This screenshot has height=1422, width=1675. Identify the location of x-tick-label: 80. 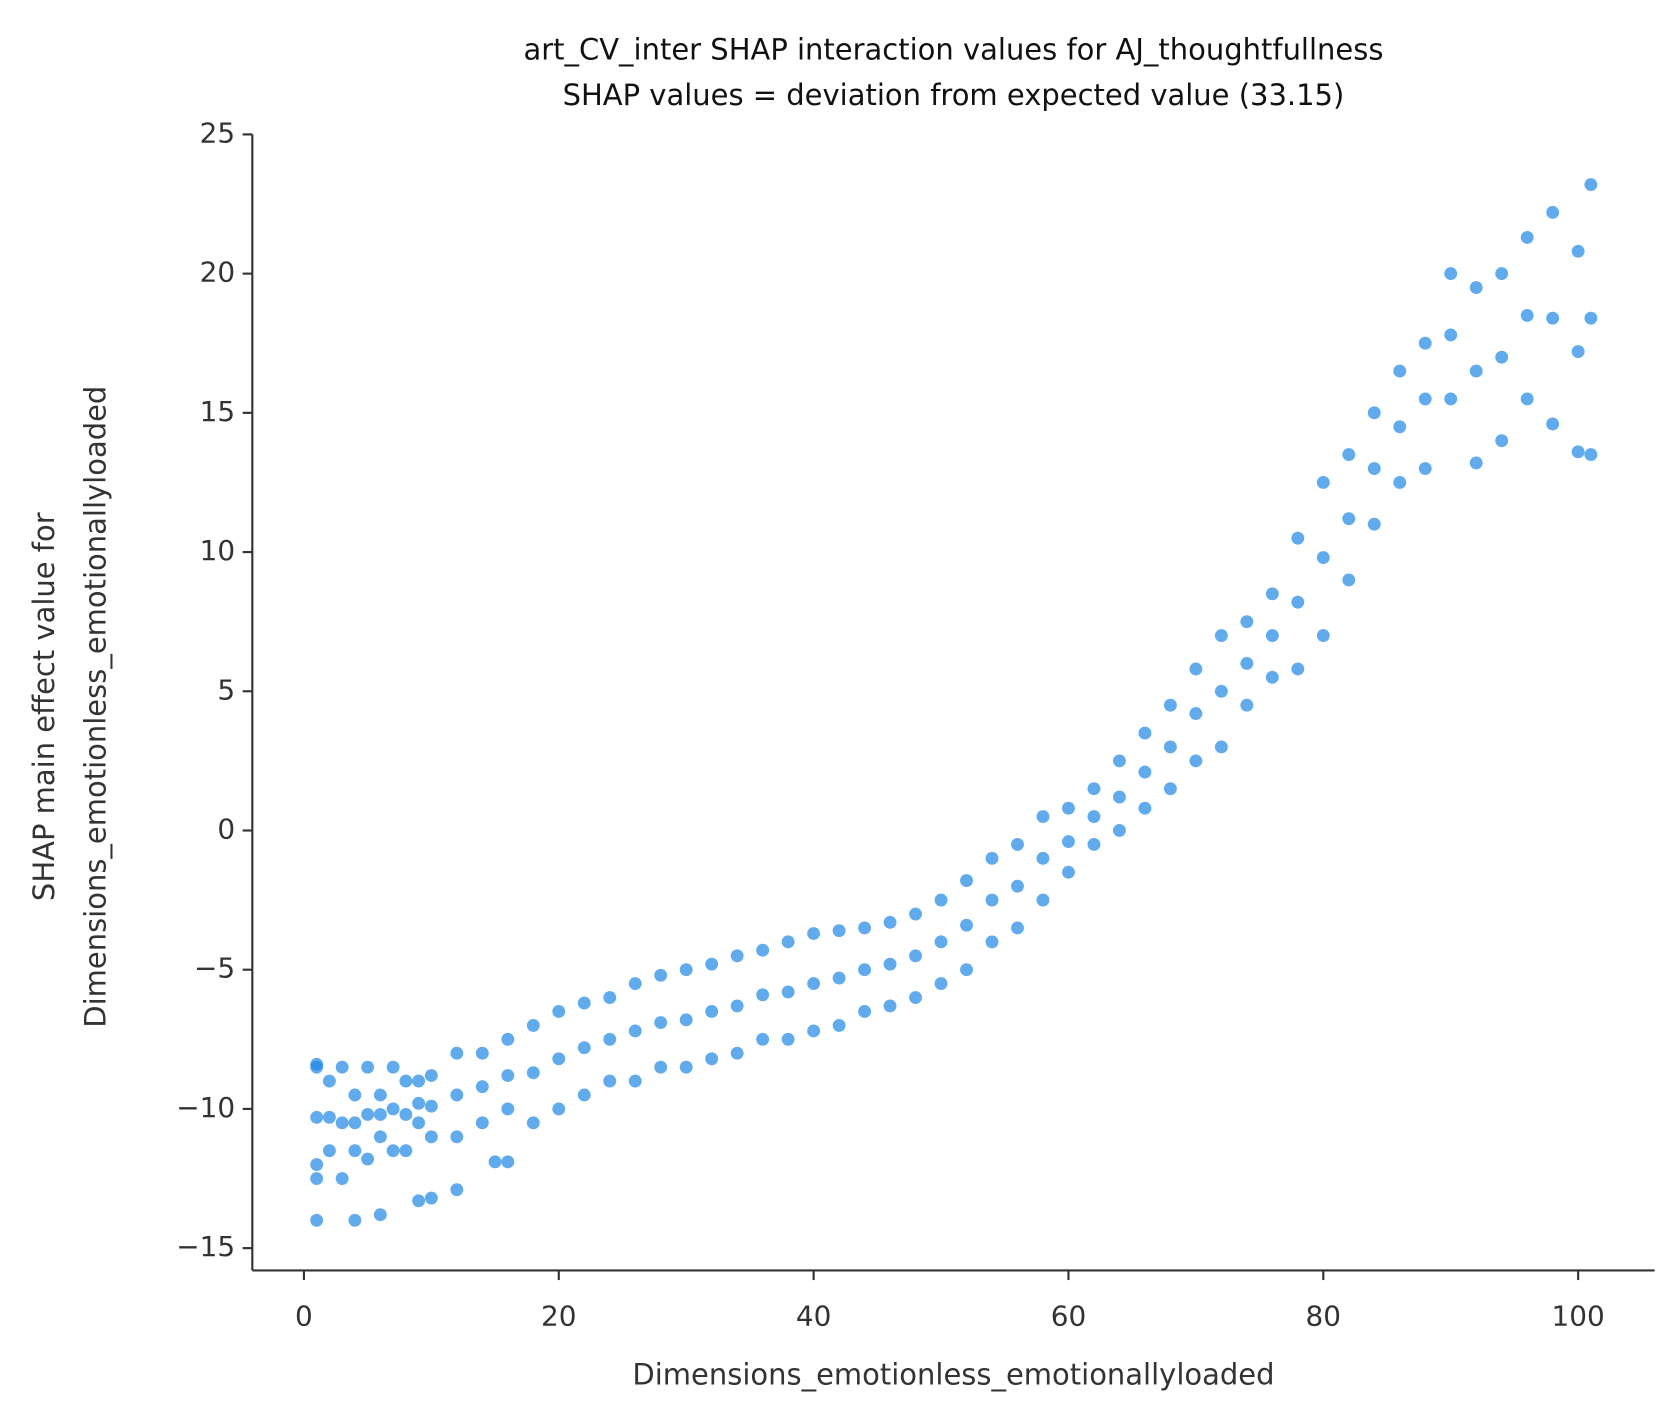
(1324, 1316).